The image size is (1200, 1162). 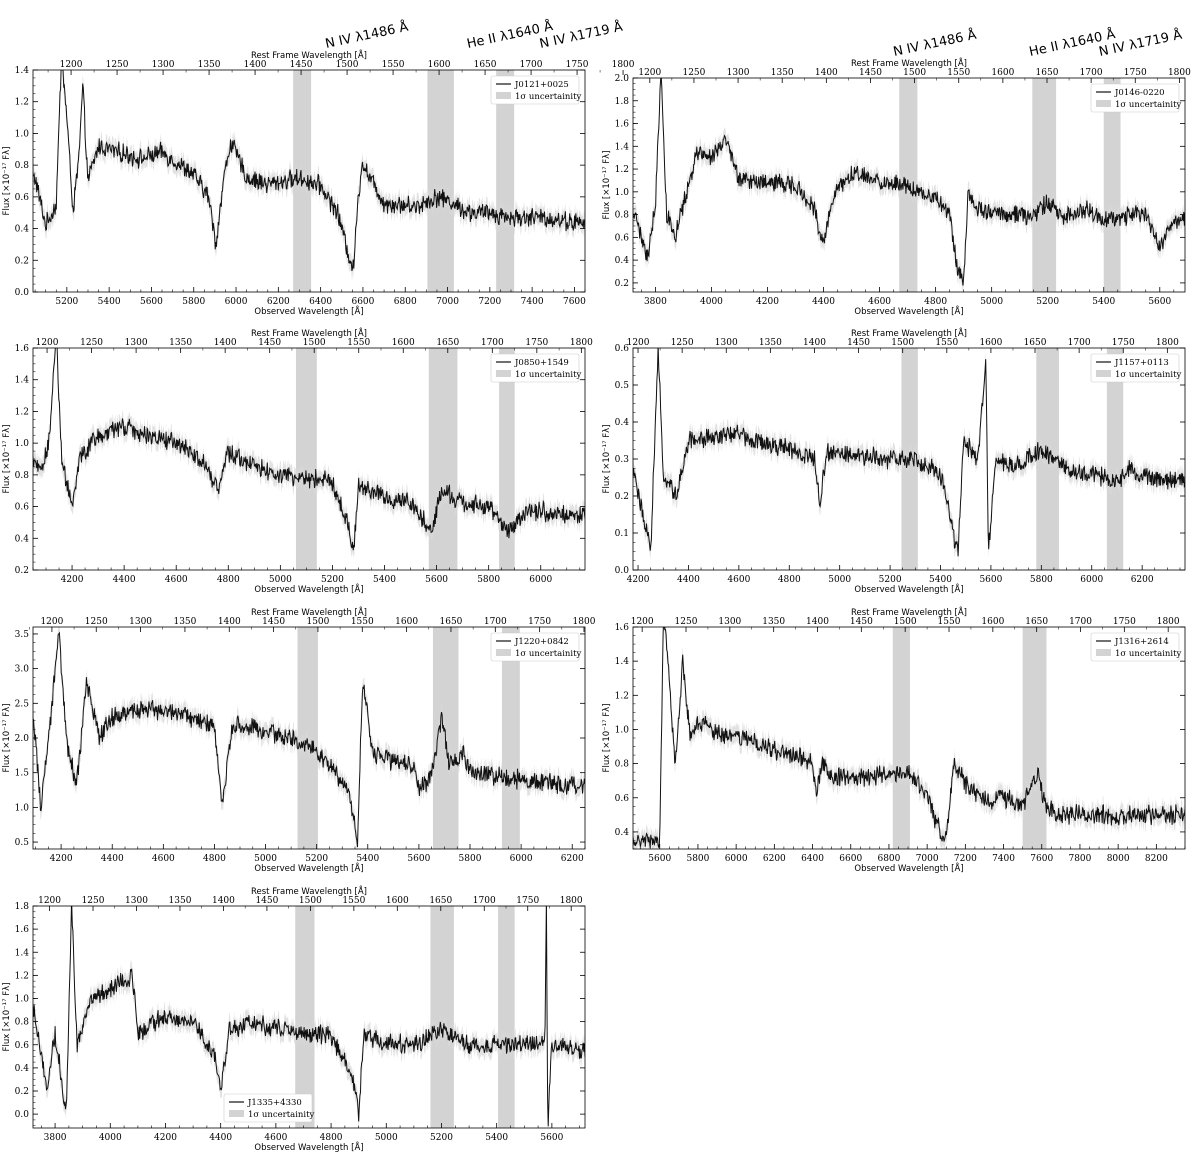 I want to click on y-tick-label: 1.5, so click(x=22, y=774).